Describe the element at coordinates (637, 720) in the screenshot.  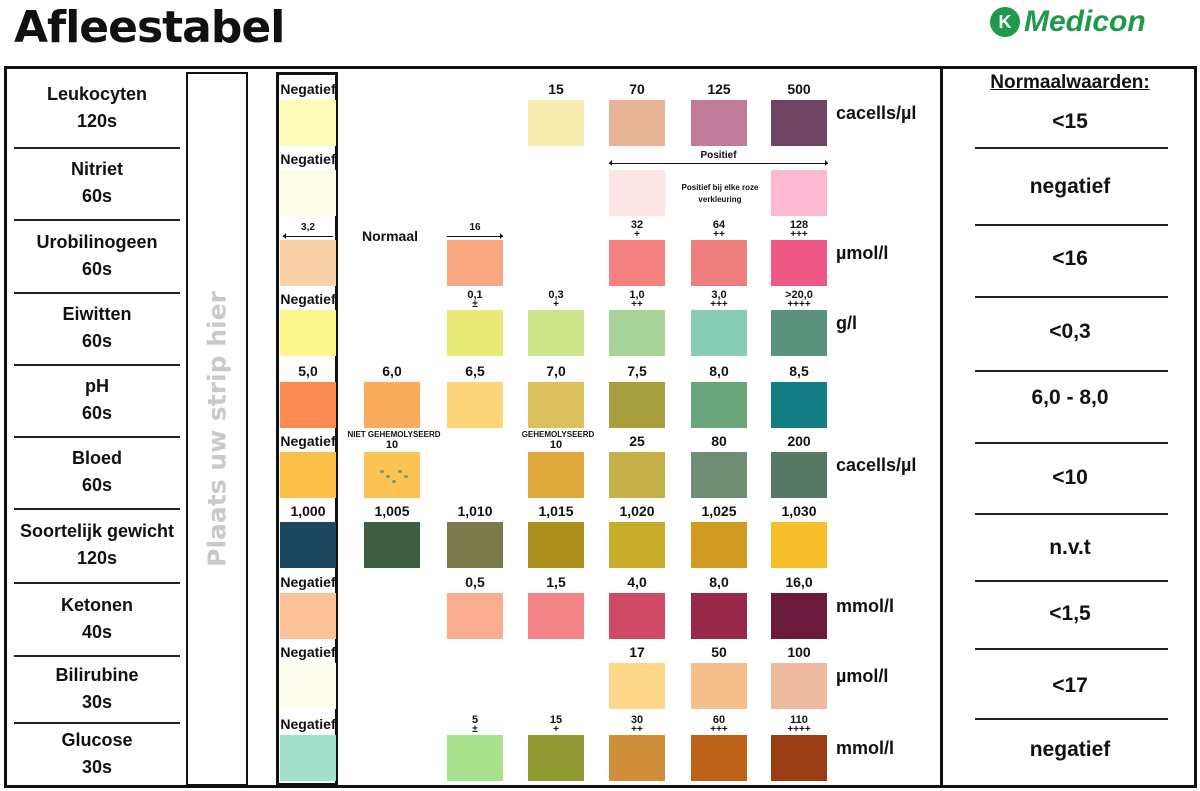
I see `swatch-label: 30` at that location.